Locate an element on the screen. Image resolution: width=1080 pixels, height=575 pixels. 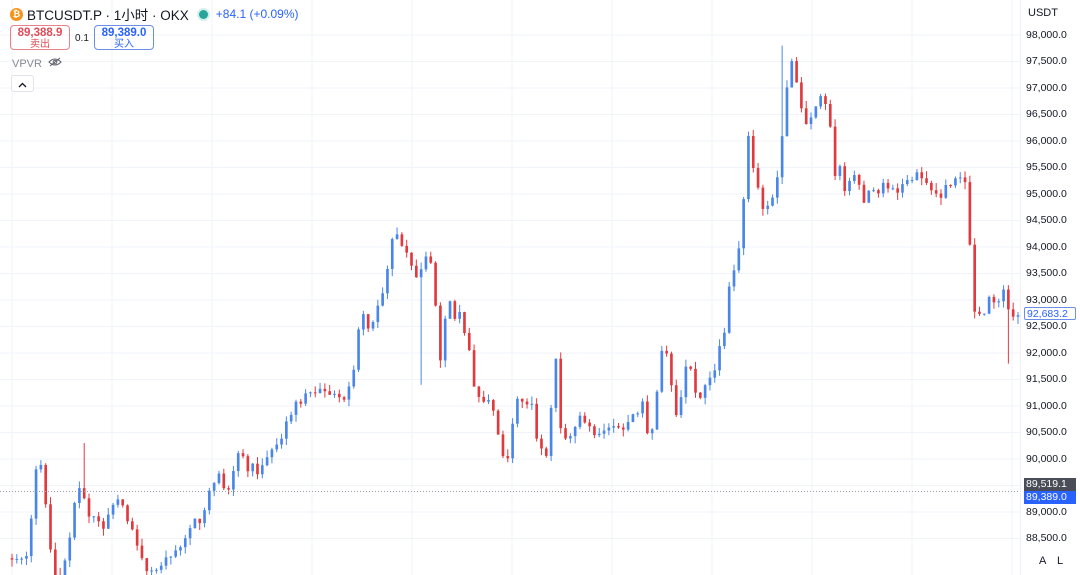
y-tick-label: 94,000.0 is located at coordinates (1046, 246).